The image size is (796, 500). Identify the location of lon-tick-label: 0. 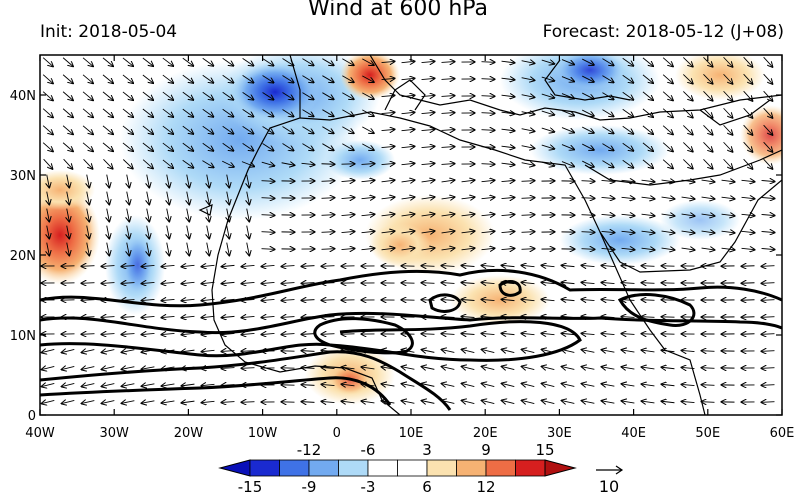
(337, 433).